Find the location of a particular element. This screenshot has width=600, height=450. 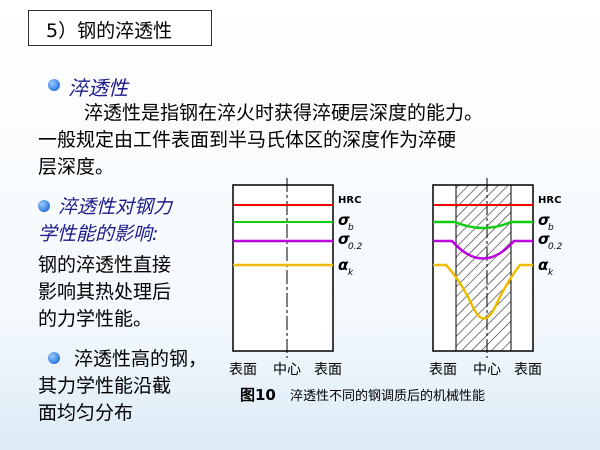

panel is located at coordinates (283, 268).